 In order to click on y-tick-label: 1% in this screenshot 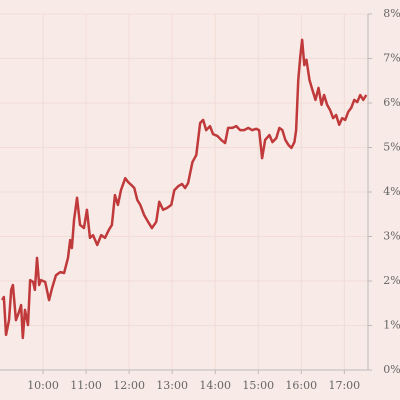, I will do `click(391, 325)`.